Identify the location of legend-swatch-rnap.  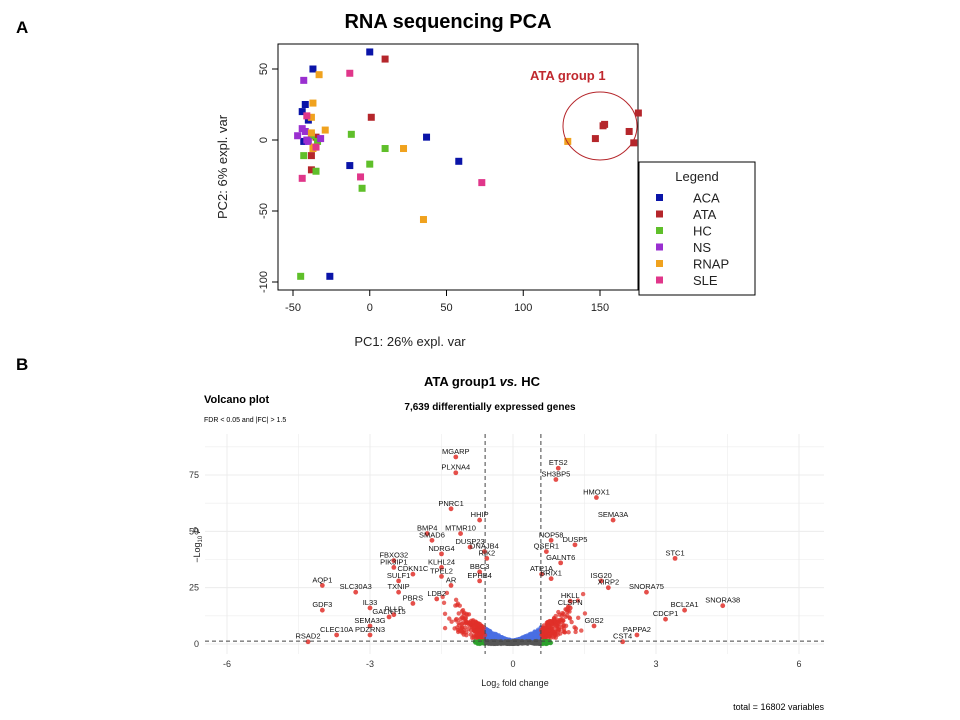
(659, 263).